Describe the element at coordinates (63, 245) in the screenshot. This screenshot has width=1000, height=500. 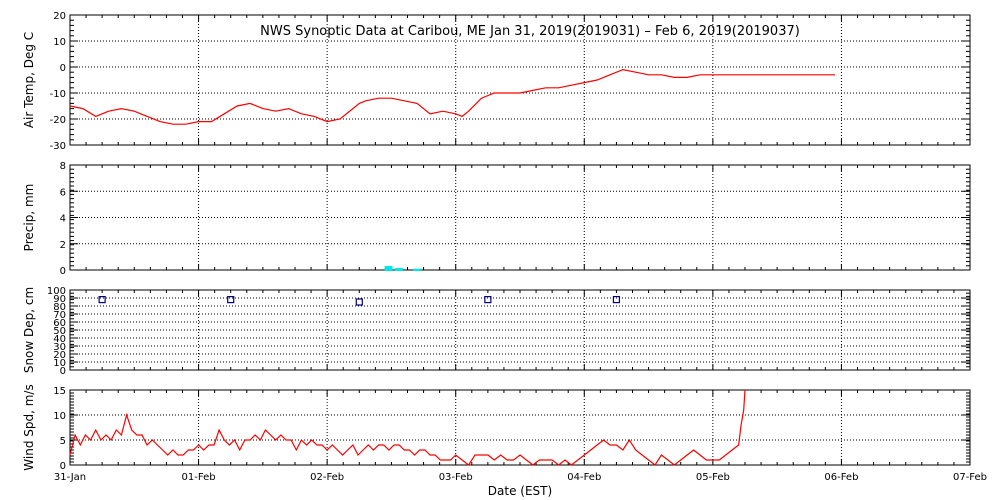
I see `precip-y-tick-label: 2` at that location.